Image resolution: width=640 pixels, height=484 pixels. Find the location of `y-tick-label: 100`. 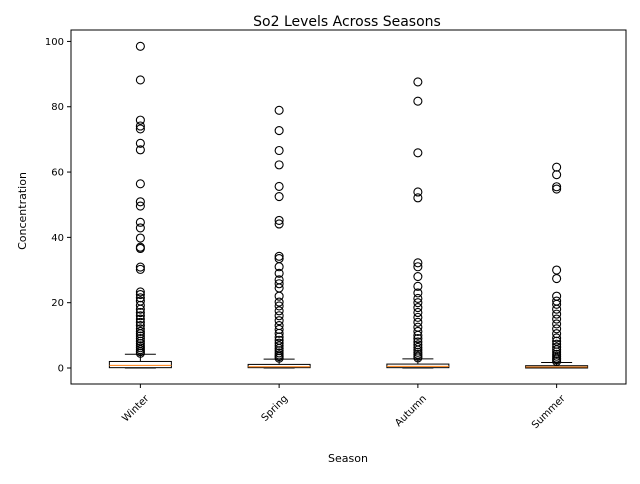

y-tick-label: 100 is located at coordinates (54, 42).